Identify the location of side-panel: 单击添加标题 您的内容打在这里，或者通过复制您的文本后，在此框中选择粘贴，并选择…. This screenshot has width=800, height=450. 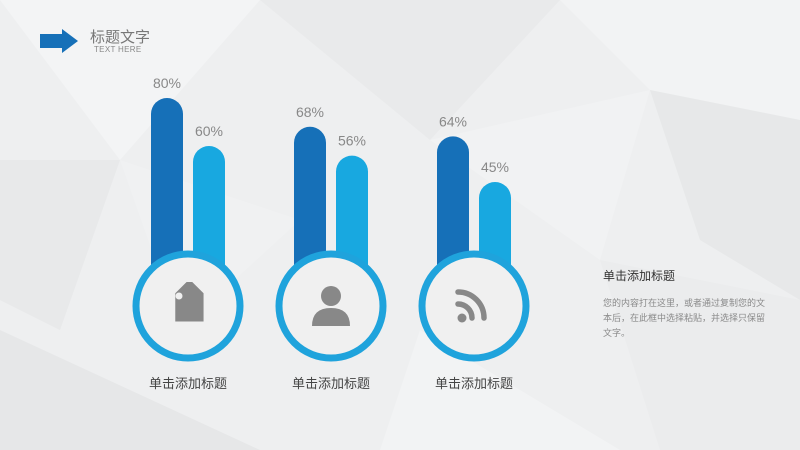
(688, 304).